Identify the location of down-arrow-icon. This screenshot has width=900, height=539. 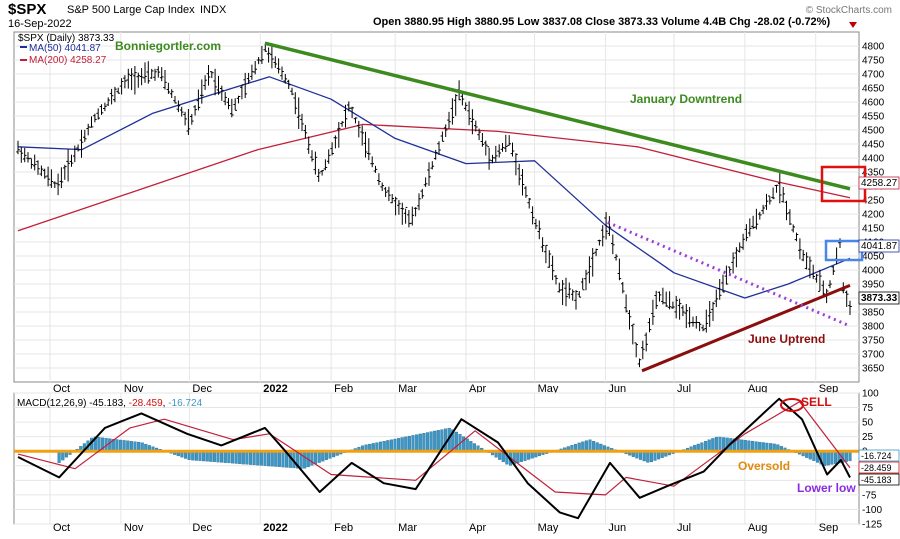
(853, 25).